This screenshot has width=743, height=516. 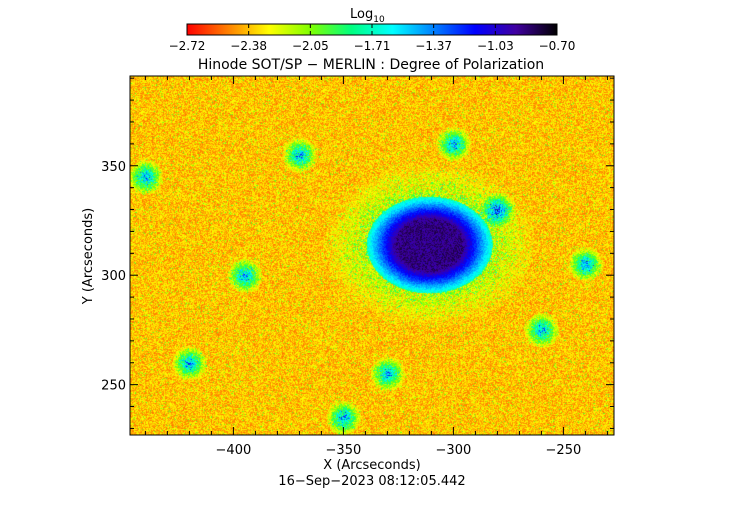 What do you see at coordinates (248, 46) in the screenshot?
I see `colorbar-tick-label: −2.38` at bounding box center [248, 46].